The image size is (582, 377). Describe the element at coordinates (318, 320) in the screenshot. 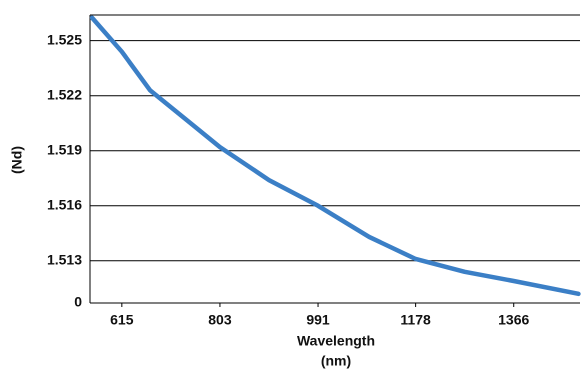

I see `x-tick-label: 991` at that location.